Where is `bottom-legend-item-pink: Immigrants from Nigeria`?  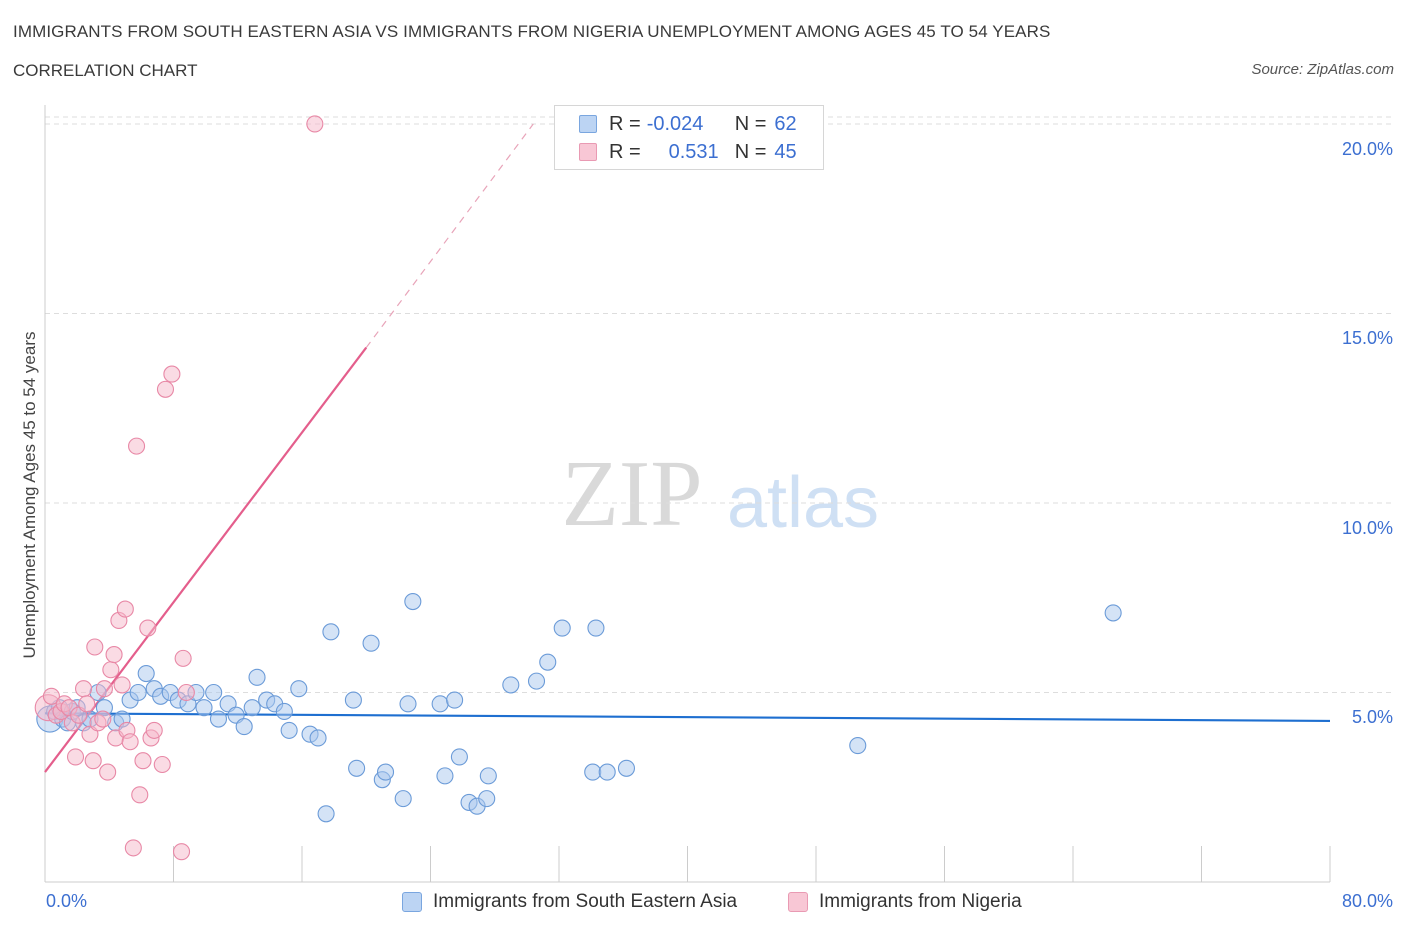 bottom-legend-item-pink: Immigrants from Nigeria is located at coordinates (905, 902).